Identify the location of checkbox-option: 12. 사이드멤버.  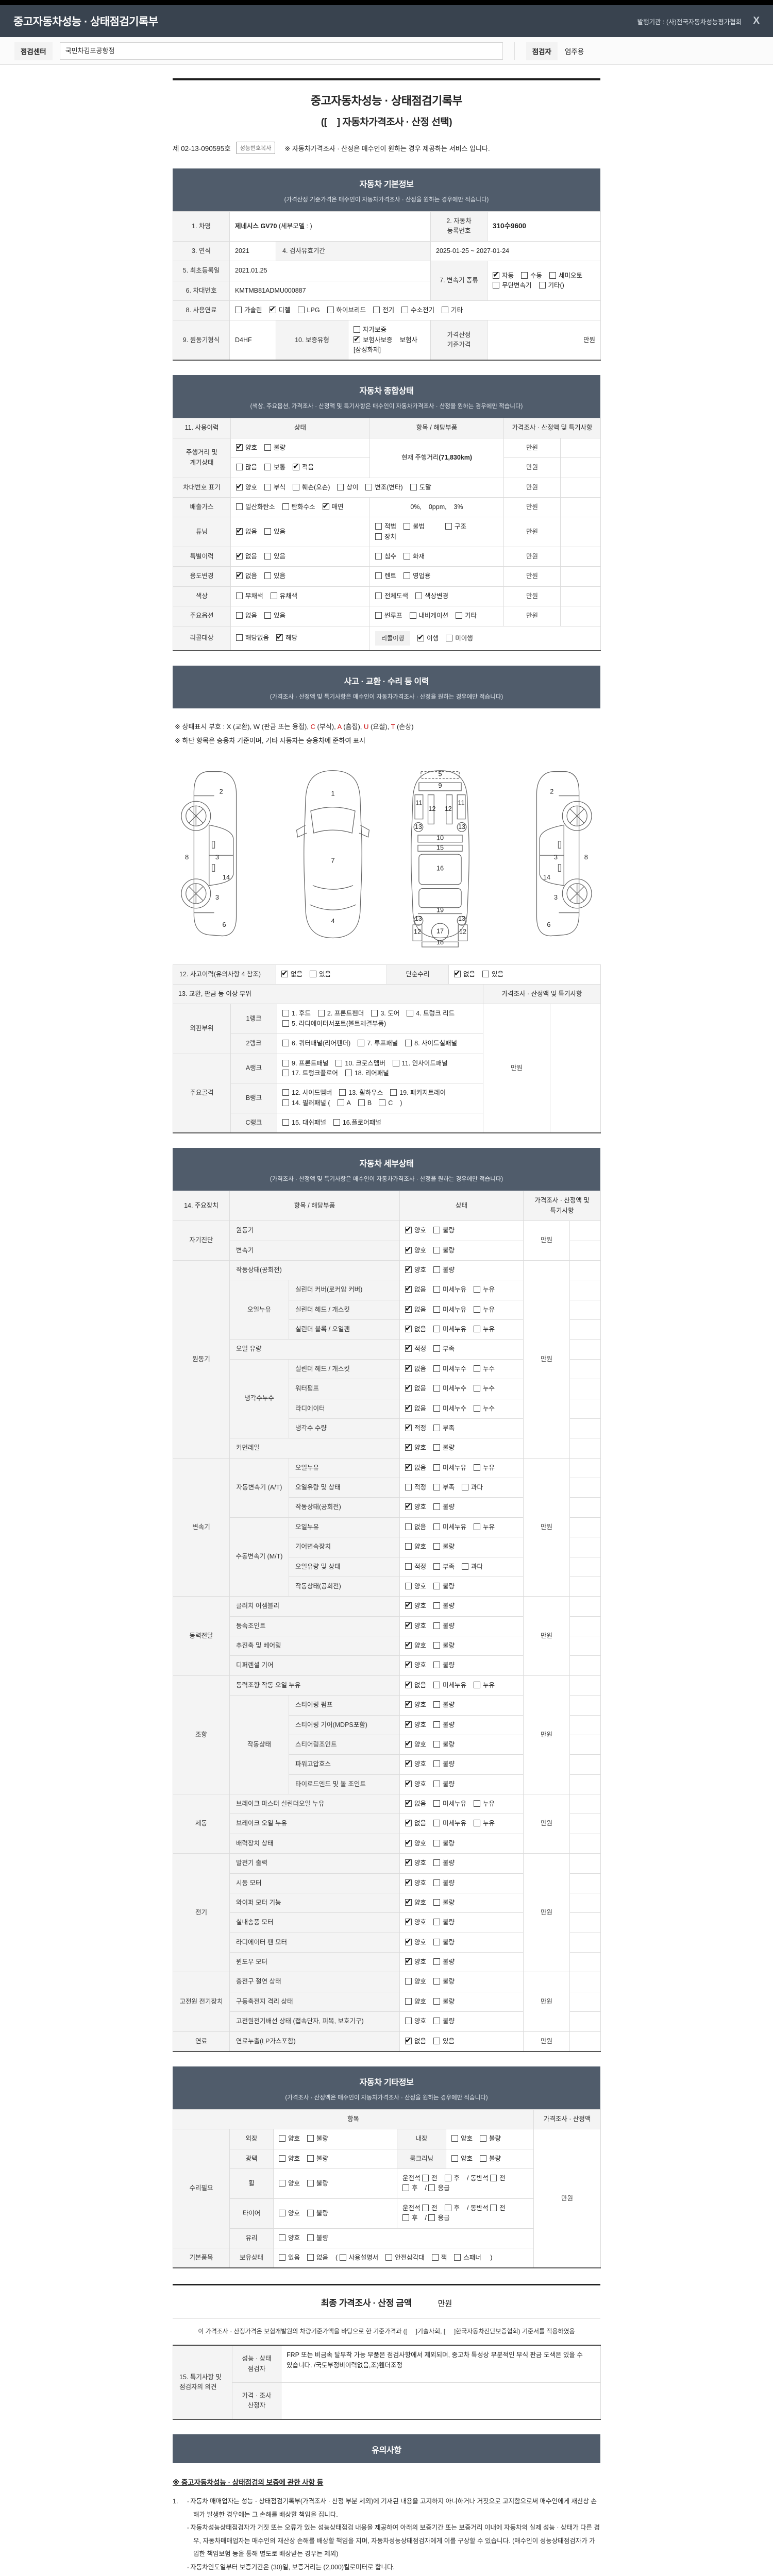
(307, 1093).